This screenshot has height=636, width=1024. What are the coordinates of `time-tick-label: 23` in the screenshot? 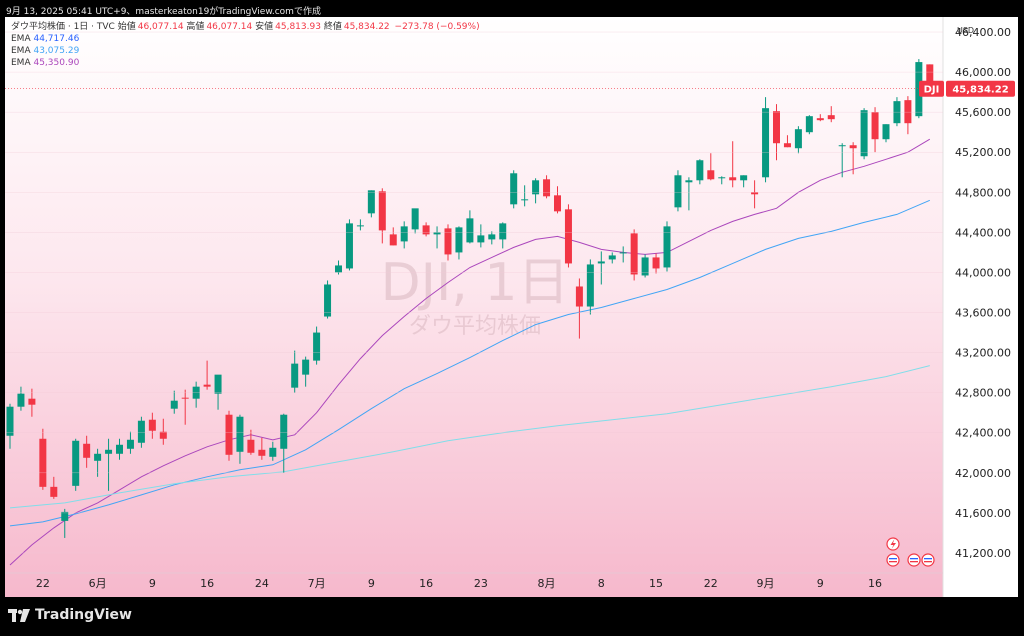 It's located at (481, 583).